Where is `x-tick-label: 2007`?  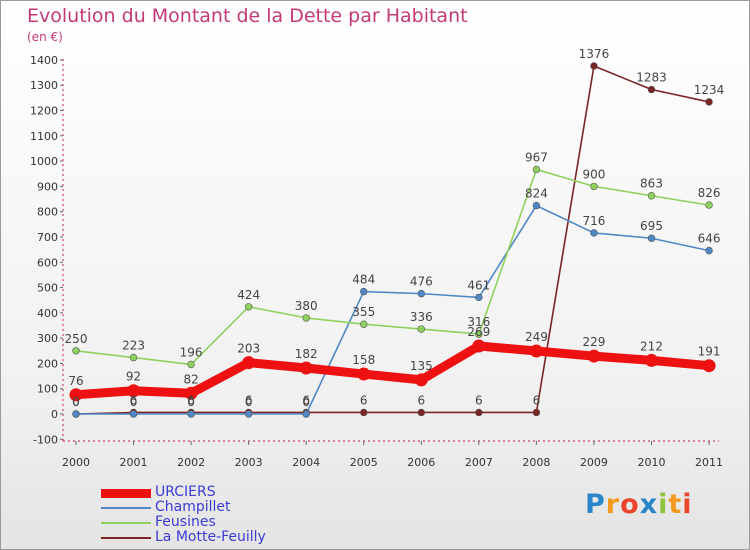
x-tick-label: 2007 is located at coordinates (479, 462).